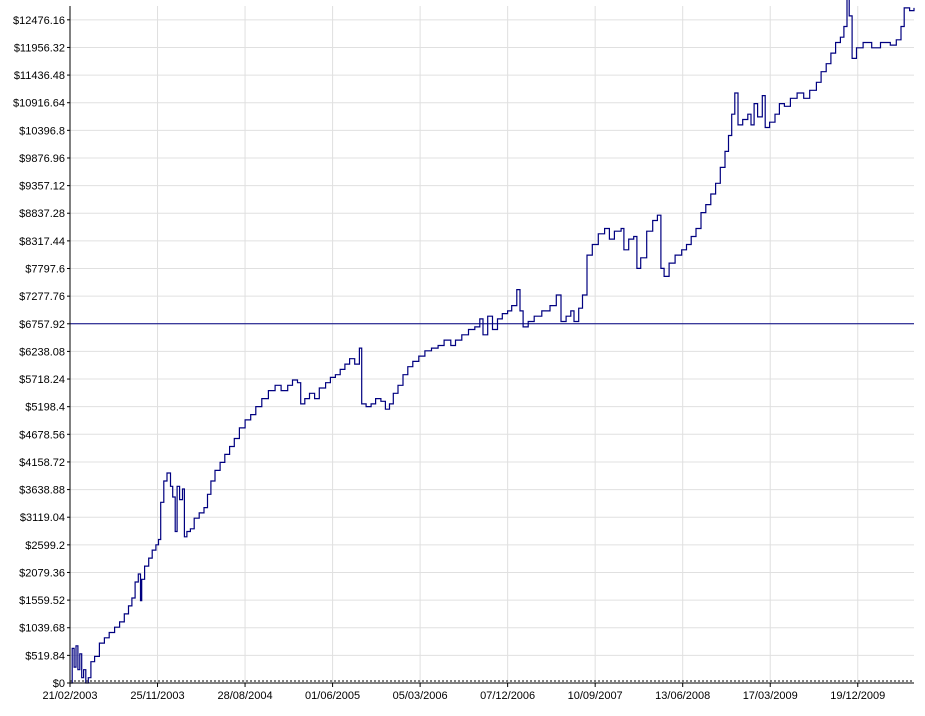 This screenshot has height=716, width=925. What do you see at coordinates (42, 518) in the screenshot?
I see `y-tick-label: $3119.04` at bounding box center [42, 518].